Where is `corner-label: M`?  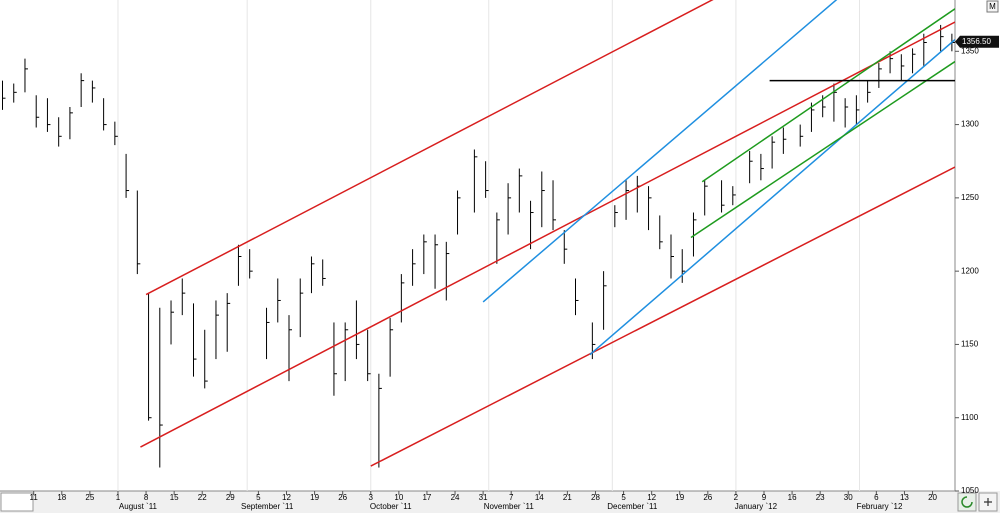 corner-label: M is located at coordinates (992, 6).